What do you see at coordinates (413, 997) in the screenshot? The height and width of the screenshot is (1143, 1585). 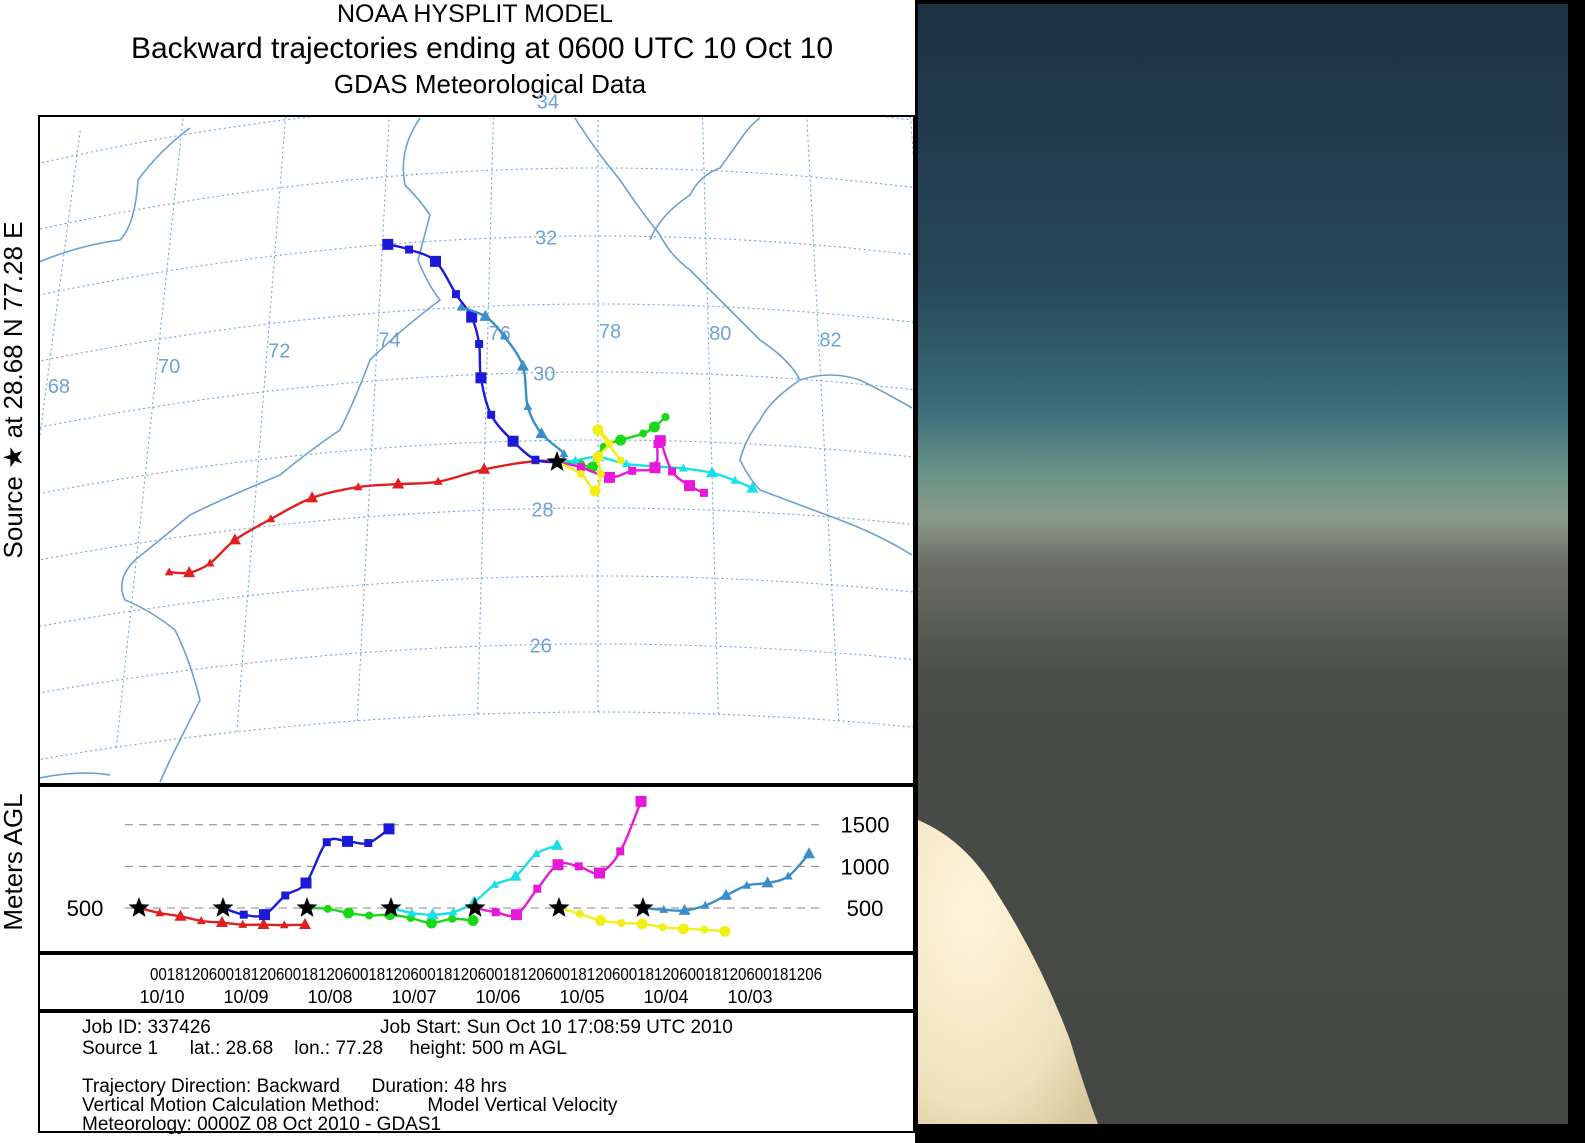 I see `date-tick-label: 10/07` at bounding box center [413, 997].